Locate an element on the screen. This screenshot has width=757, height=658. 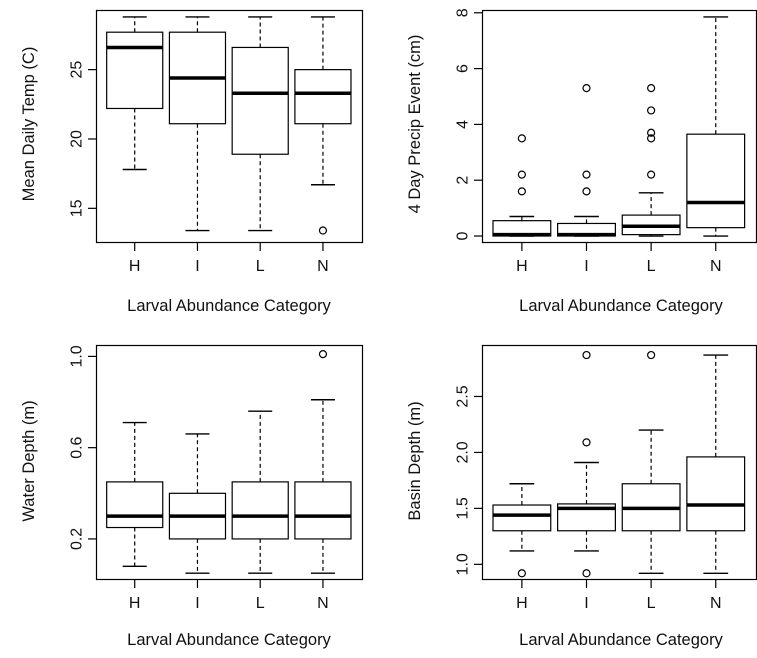
y-tick-label: 0.6 is located at coordinates (77, 447).